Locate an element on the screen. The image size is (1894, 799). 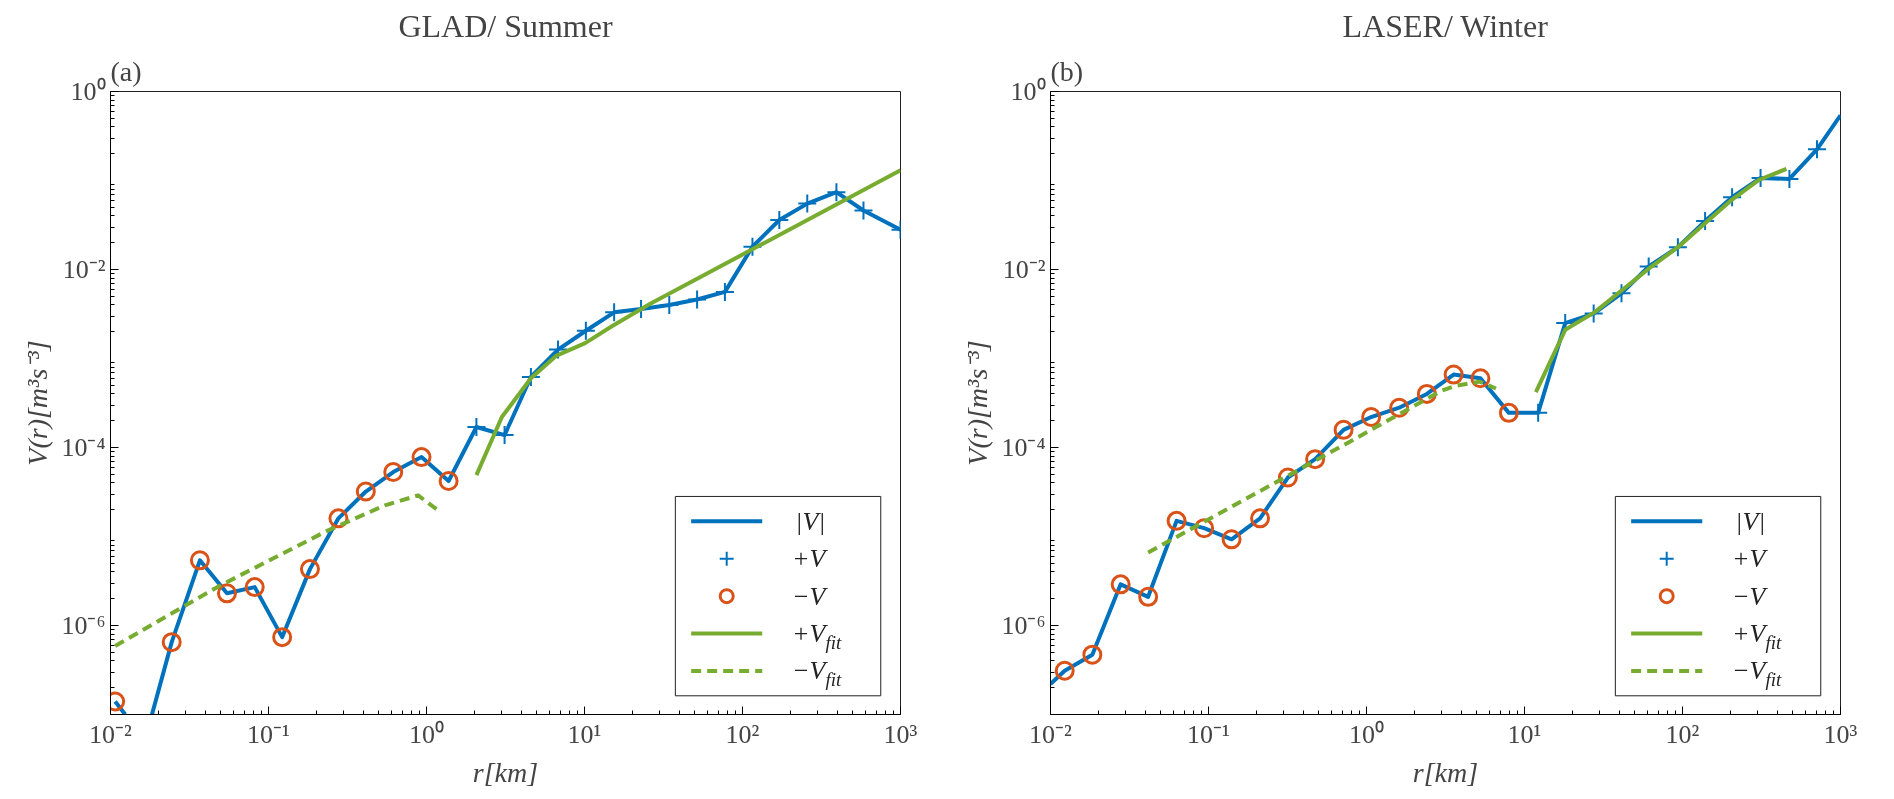
chart-title: LASER/ Winter is located at coordinates (1445, 25).